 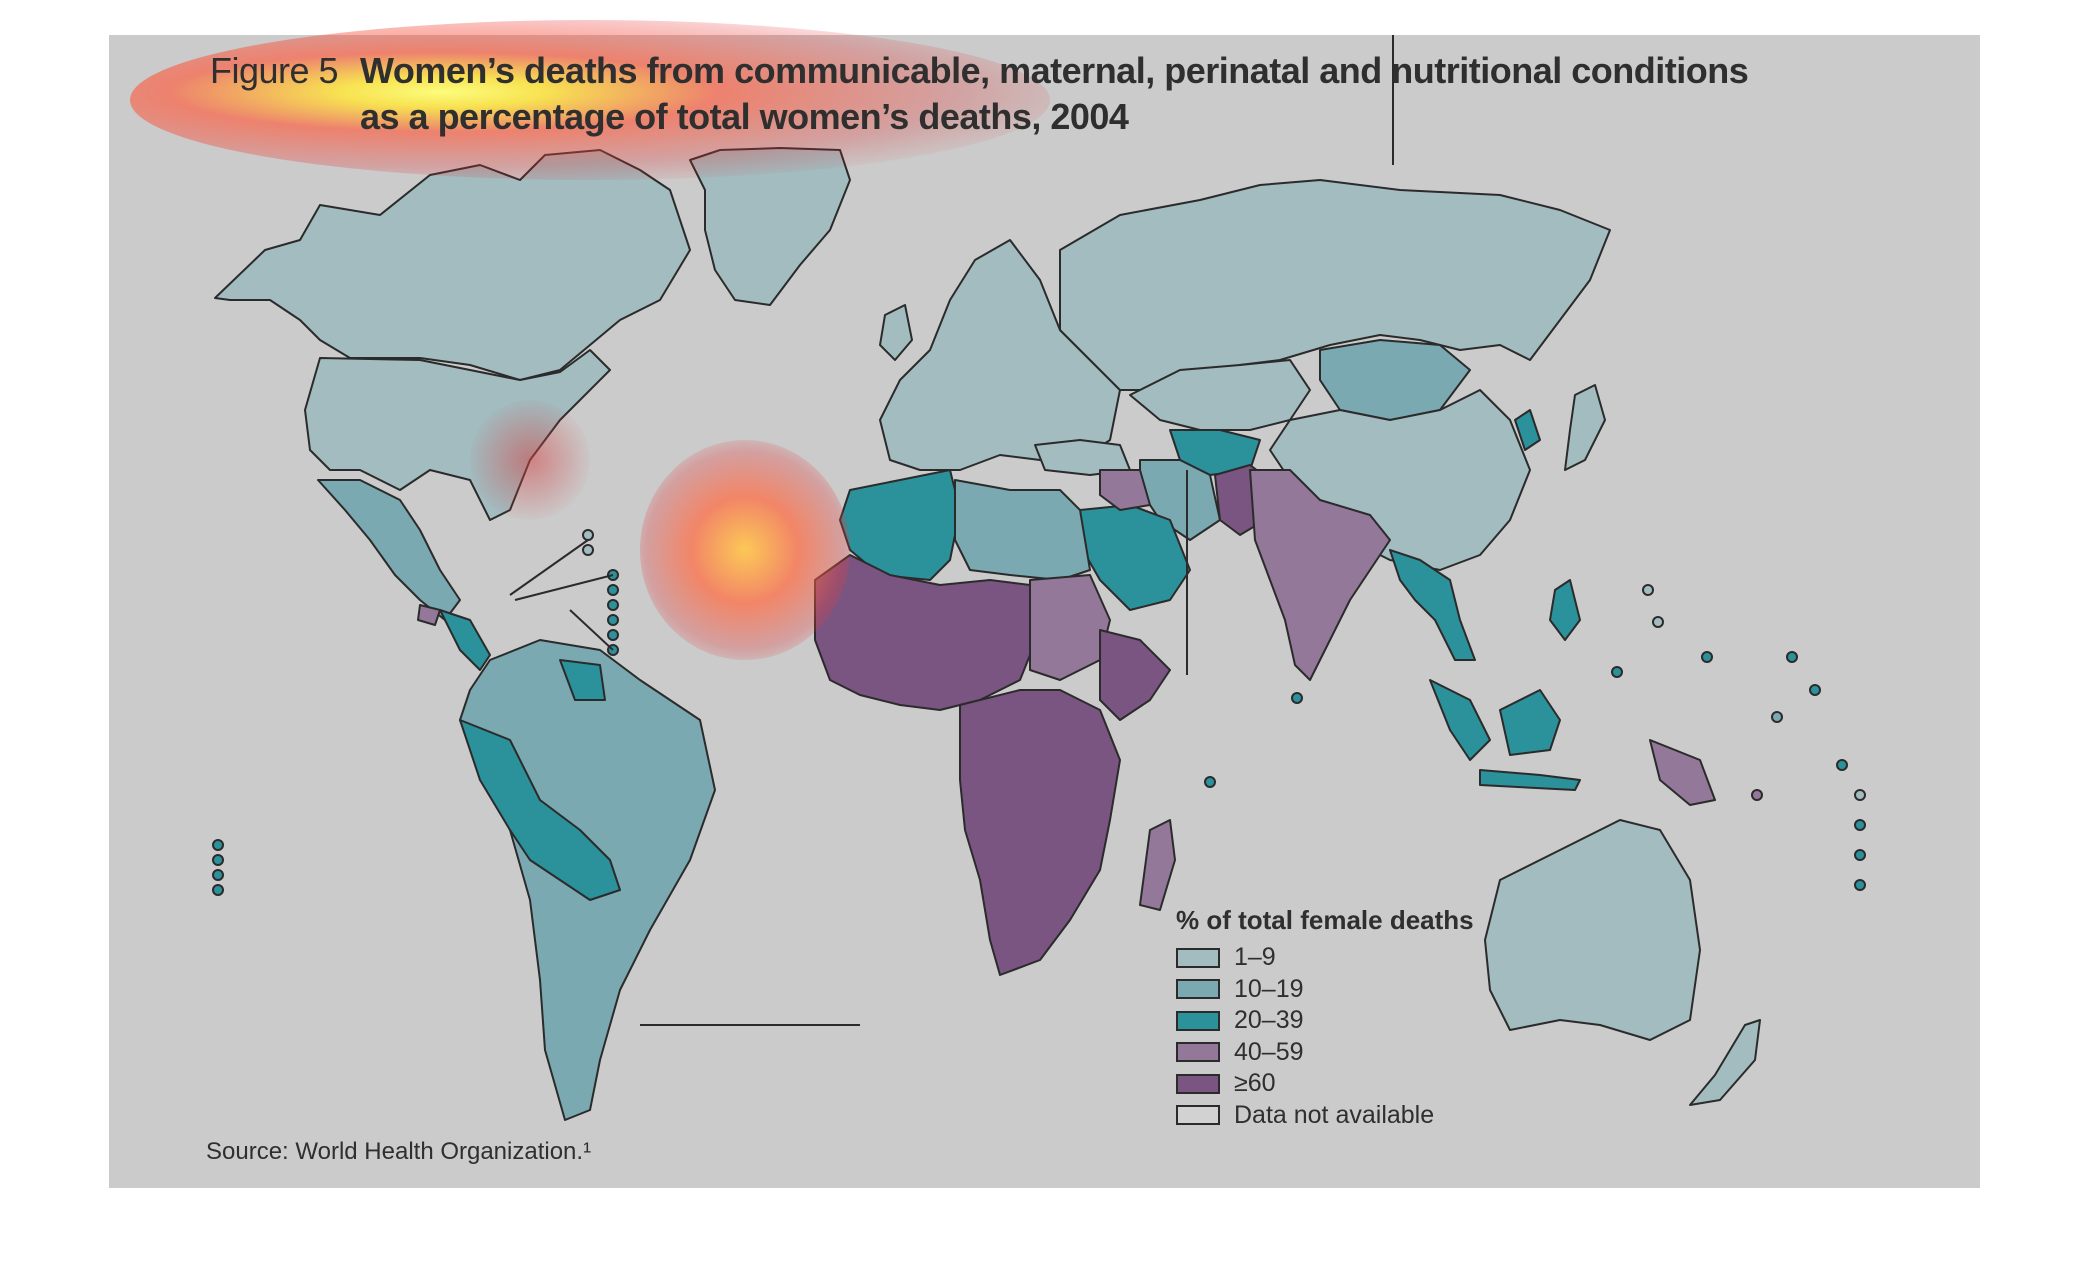 I want to click on region-indonesia, so click(x=1505, y=735).